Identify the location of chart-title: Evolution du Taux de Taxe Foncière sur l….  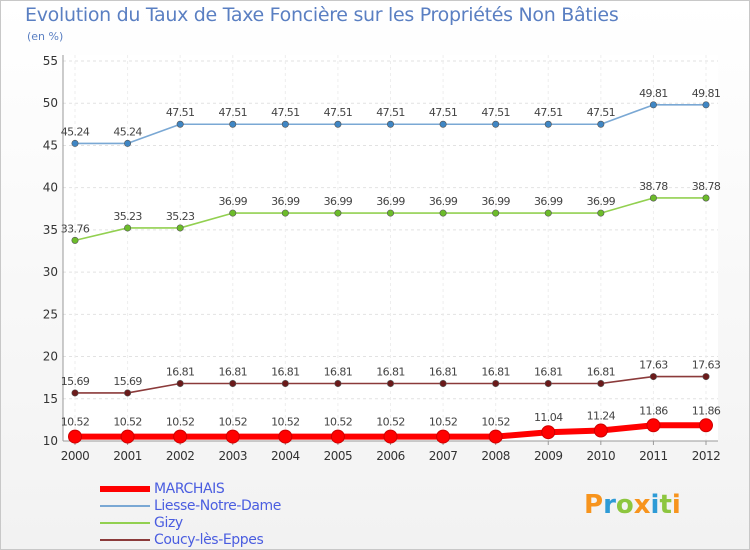
(322, 15).